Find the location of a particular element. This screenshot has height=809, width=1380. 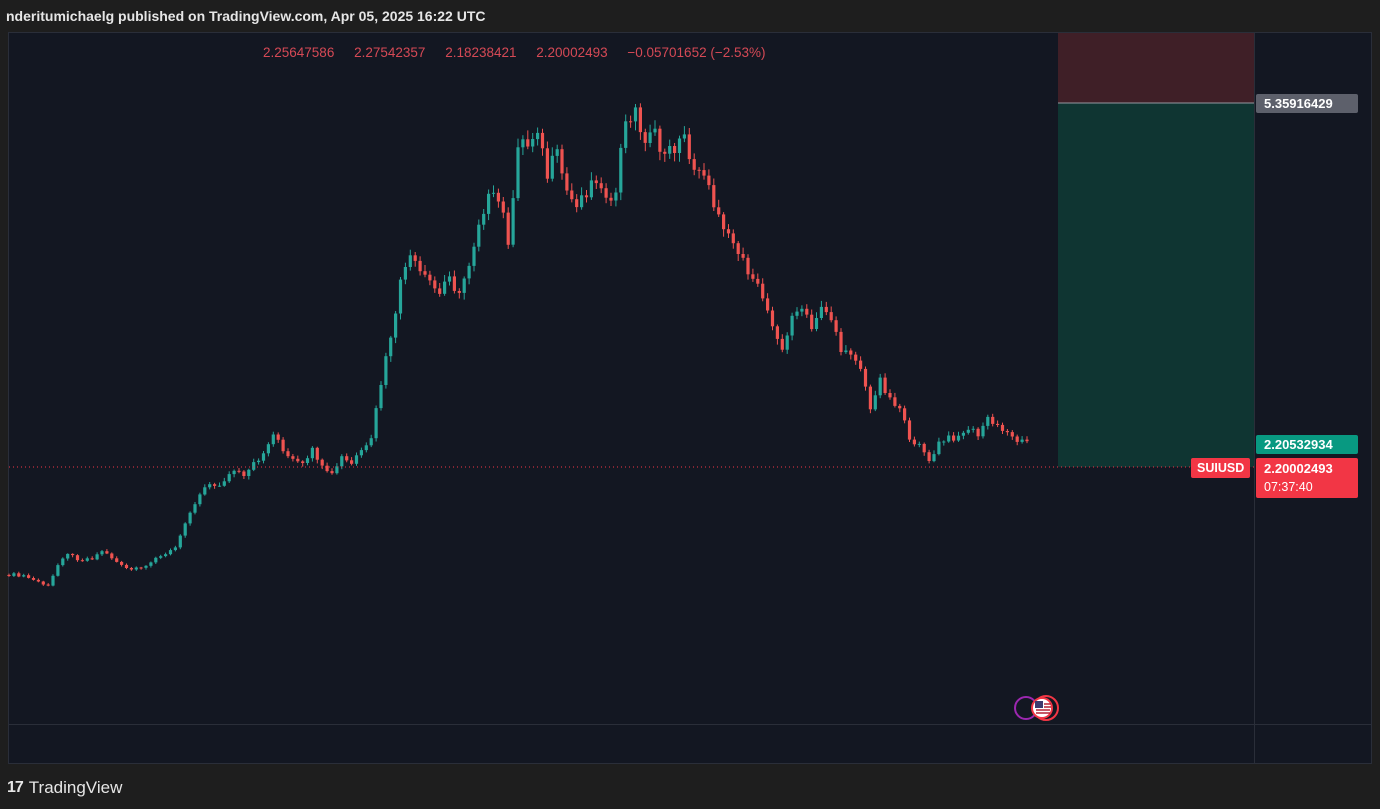

brand-name: TradingView is located at coordinates (75, 787).